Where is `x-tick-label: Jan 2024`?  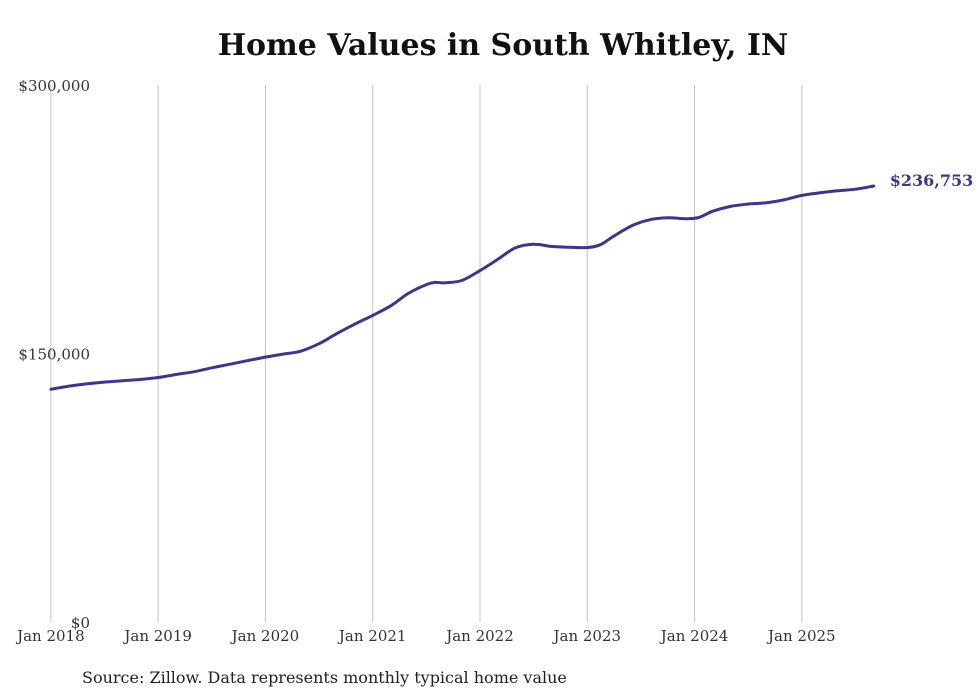 x-tick-label: Jan 2024 is located at coordinates (694, 636).